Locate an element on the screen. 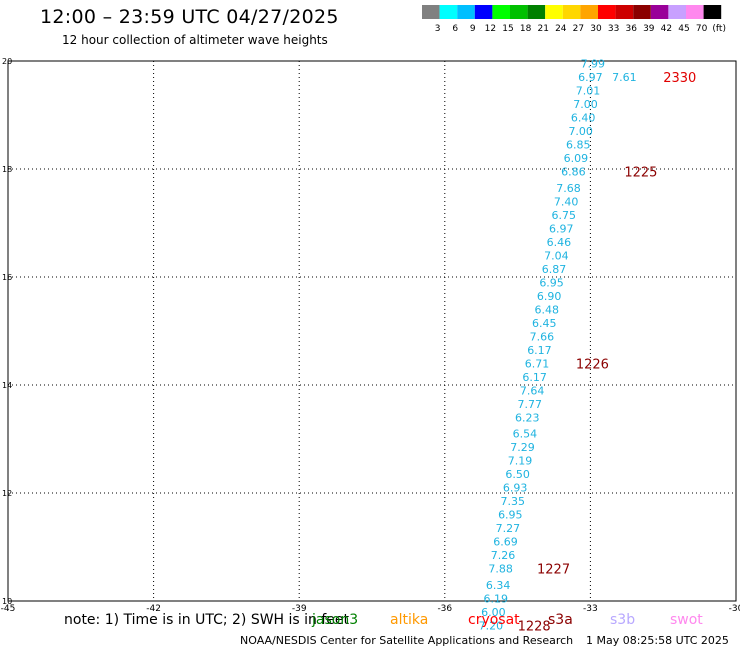 This screenshot has width=740, height=650. satellite-legend-cryosat: cryosat is located at coordinates (494, 620).